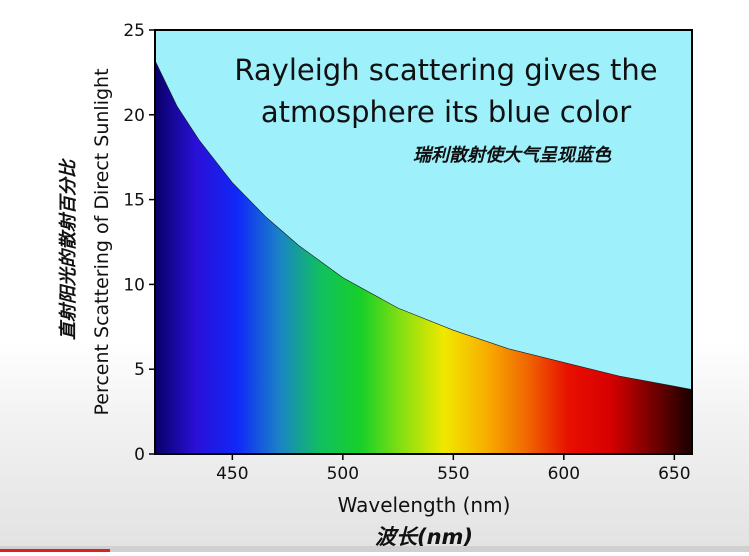 The image size is (749, 556). What do you see at coordinates (424, 537) in the screenshot?
I see `x-axis-label-cn: 波长(nm)` at bounding box center [424, 537].